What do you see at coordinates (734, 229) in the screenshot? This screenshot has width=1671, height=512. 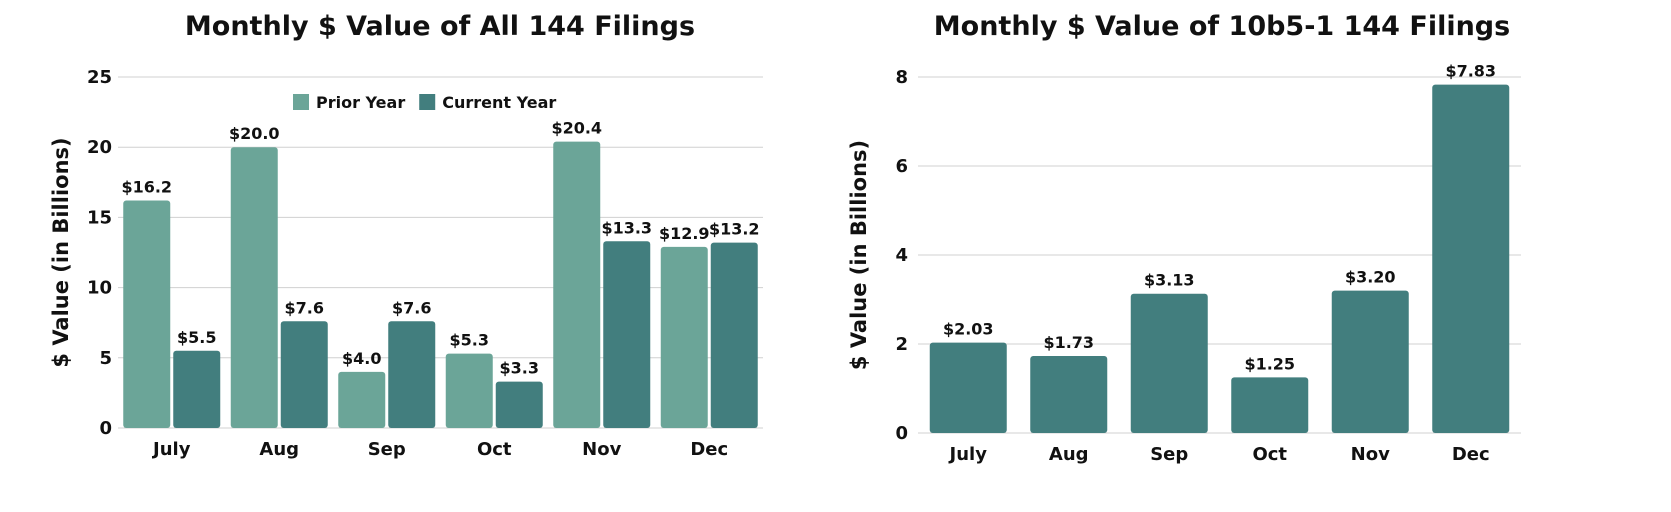 I see `data-label: $13.2` at bounding box center [734, 229].